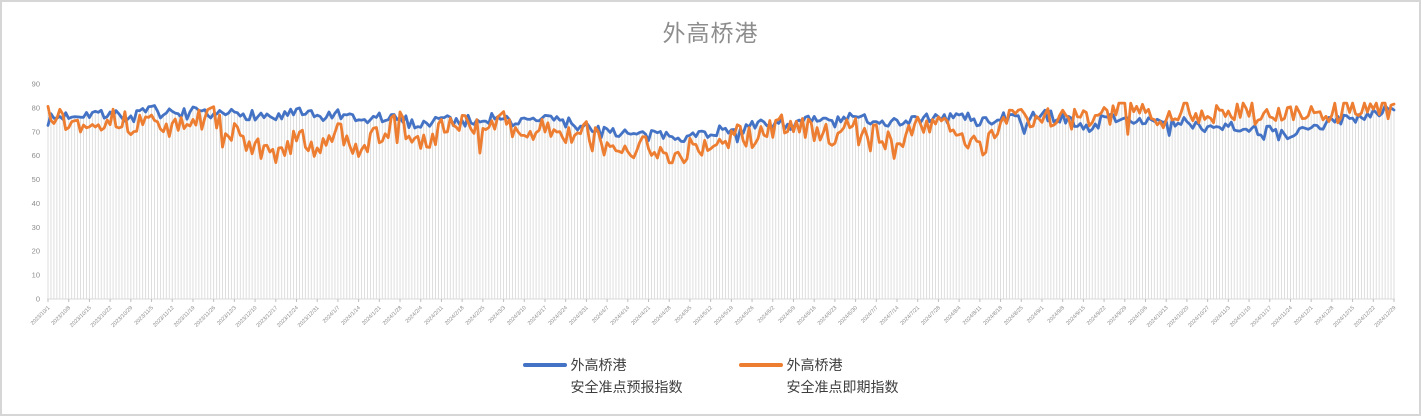 The image size is (1421, 416). Describe the element at coordinates (1220, 315) in the screenshot. I see `svg-text: 2024/11/3` at that location.